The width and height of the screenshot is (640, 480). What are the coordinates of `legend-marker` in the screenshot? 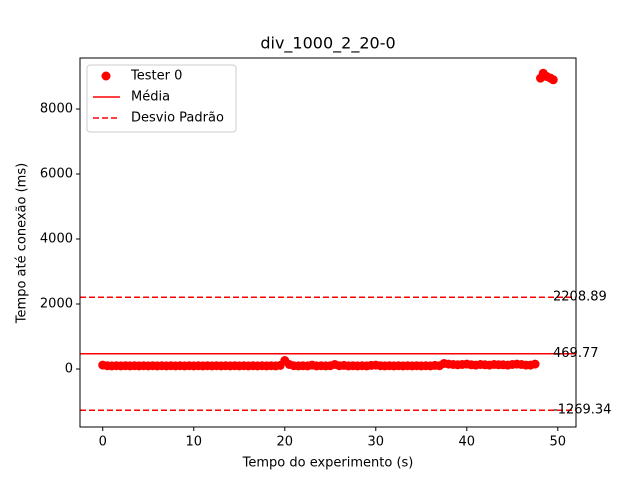 It's located at (106, 76).